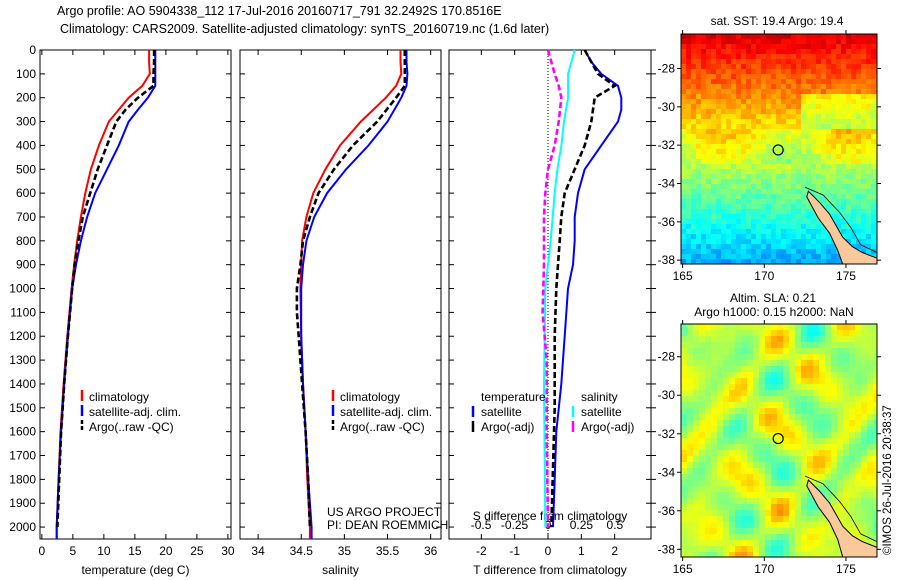  What do you see at coordinates (388, 551) in the screenshot?
I see `x-tick-label: 35.5` at bounding box center [388, 551].